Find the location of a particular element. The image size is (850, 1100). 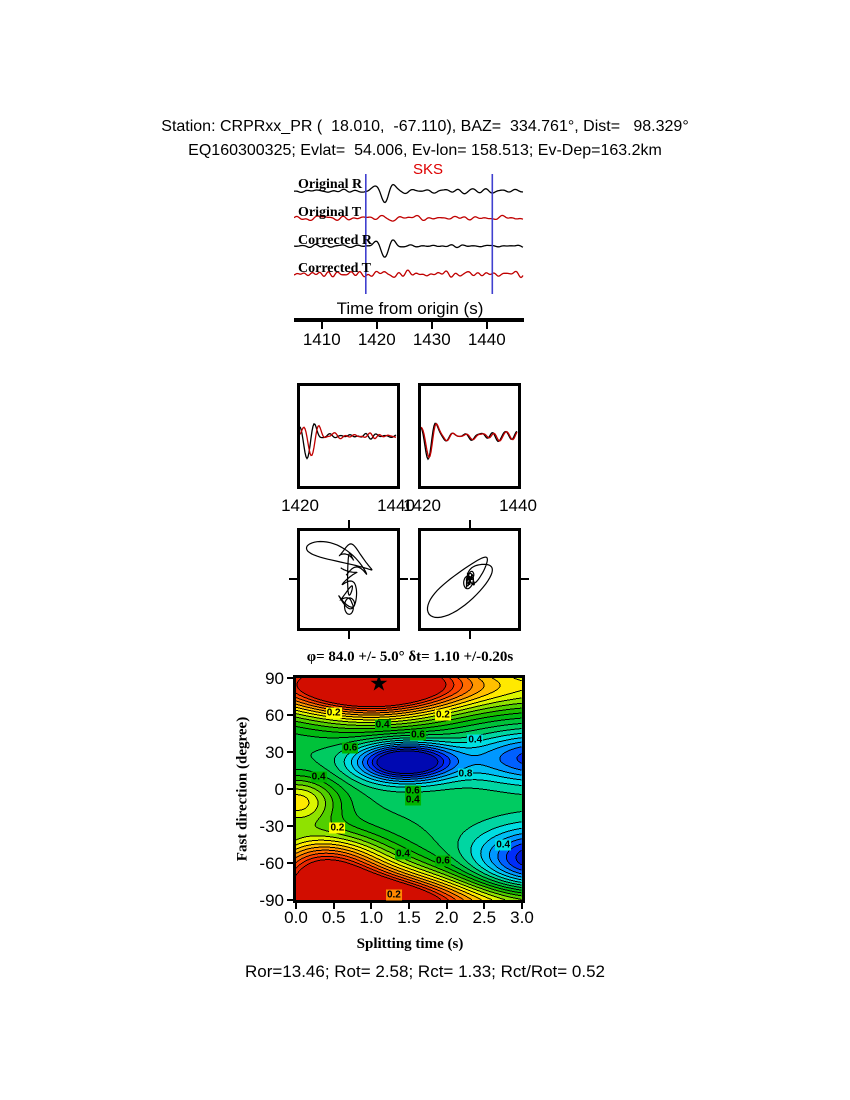

fast-slow-panel-original is located at coordinates (348, 436).